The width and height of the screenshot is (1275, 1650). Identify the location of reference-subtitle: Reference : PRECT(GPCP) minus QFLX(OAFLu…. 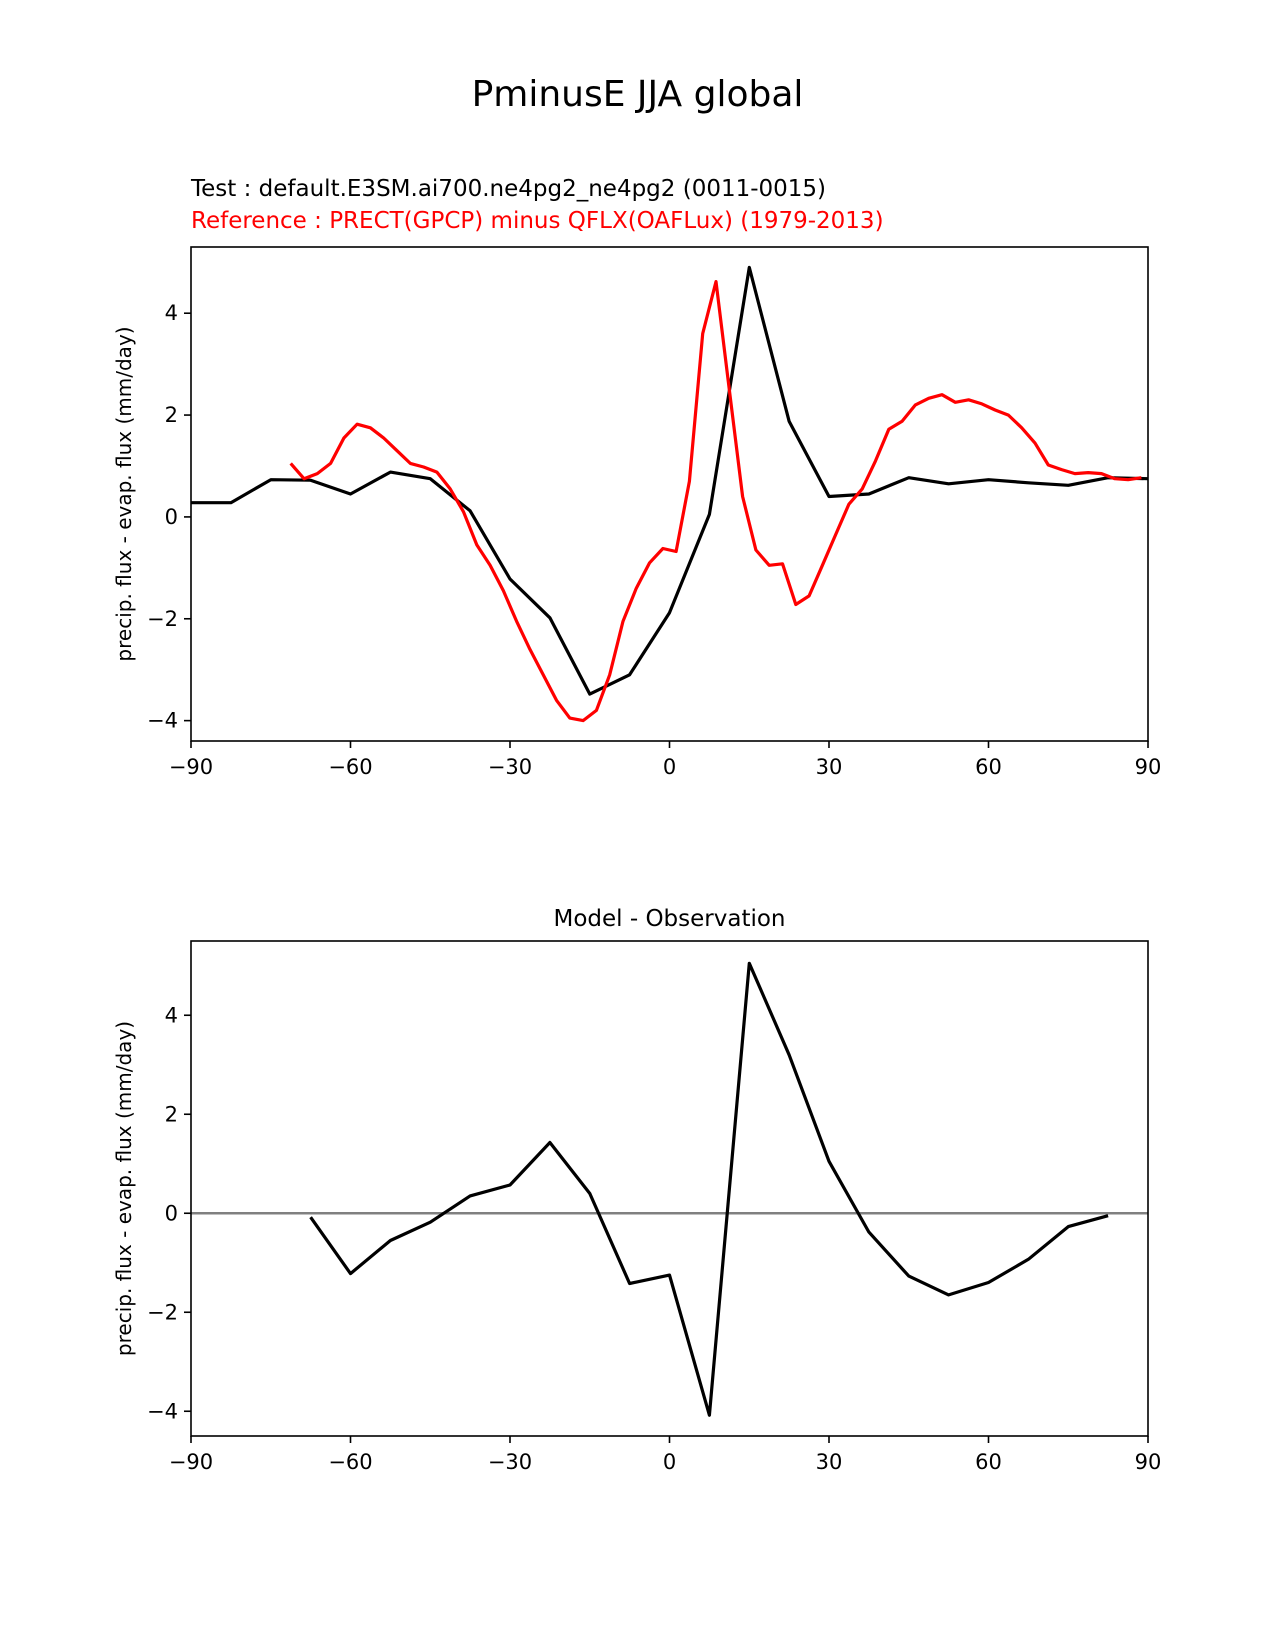
(537, 221).